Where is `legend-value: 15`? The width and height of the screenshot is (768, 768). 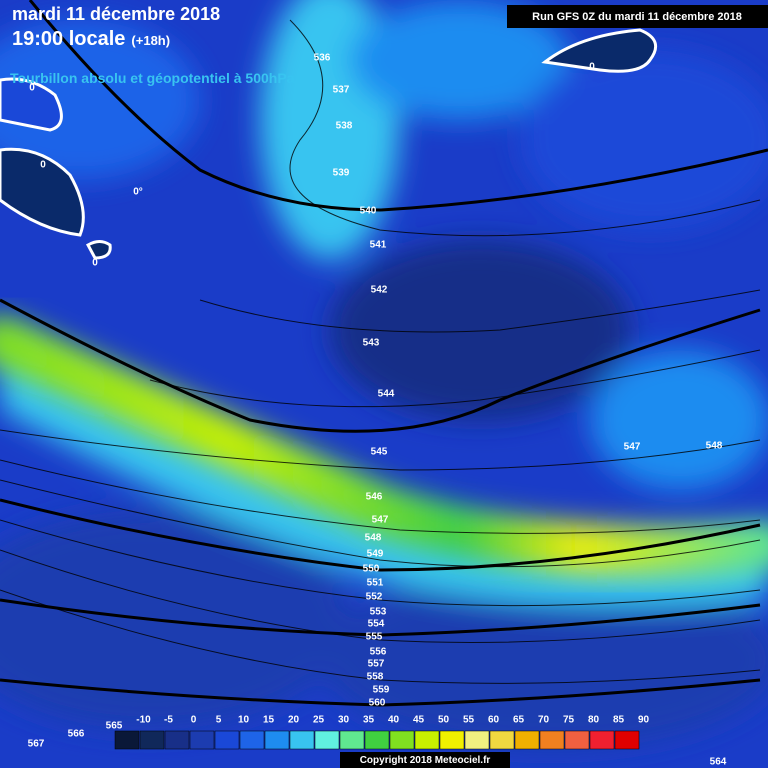
legend-value: 15 is located at coordinates (269, 720).